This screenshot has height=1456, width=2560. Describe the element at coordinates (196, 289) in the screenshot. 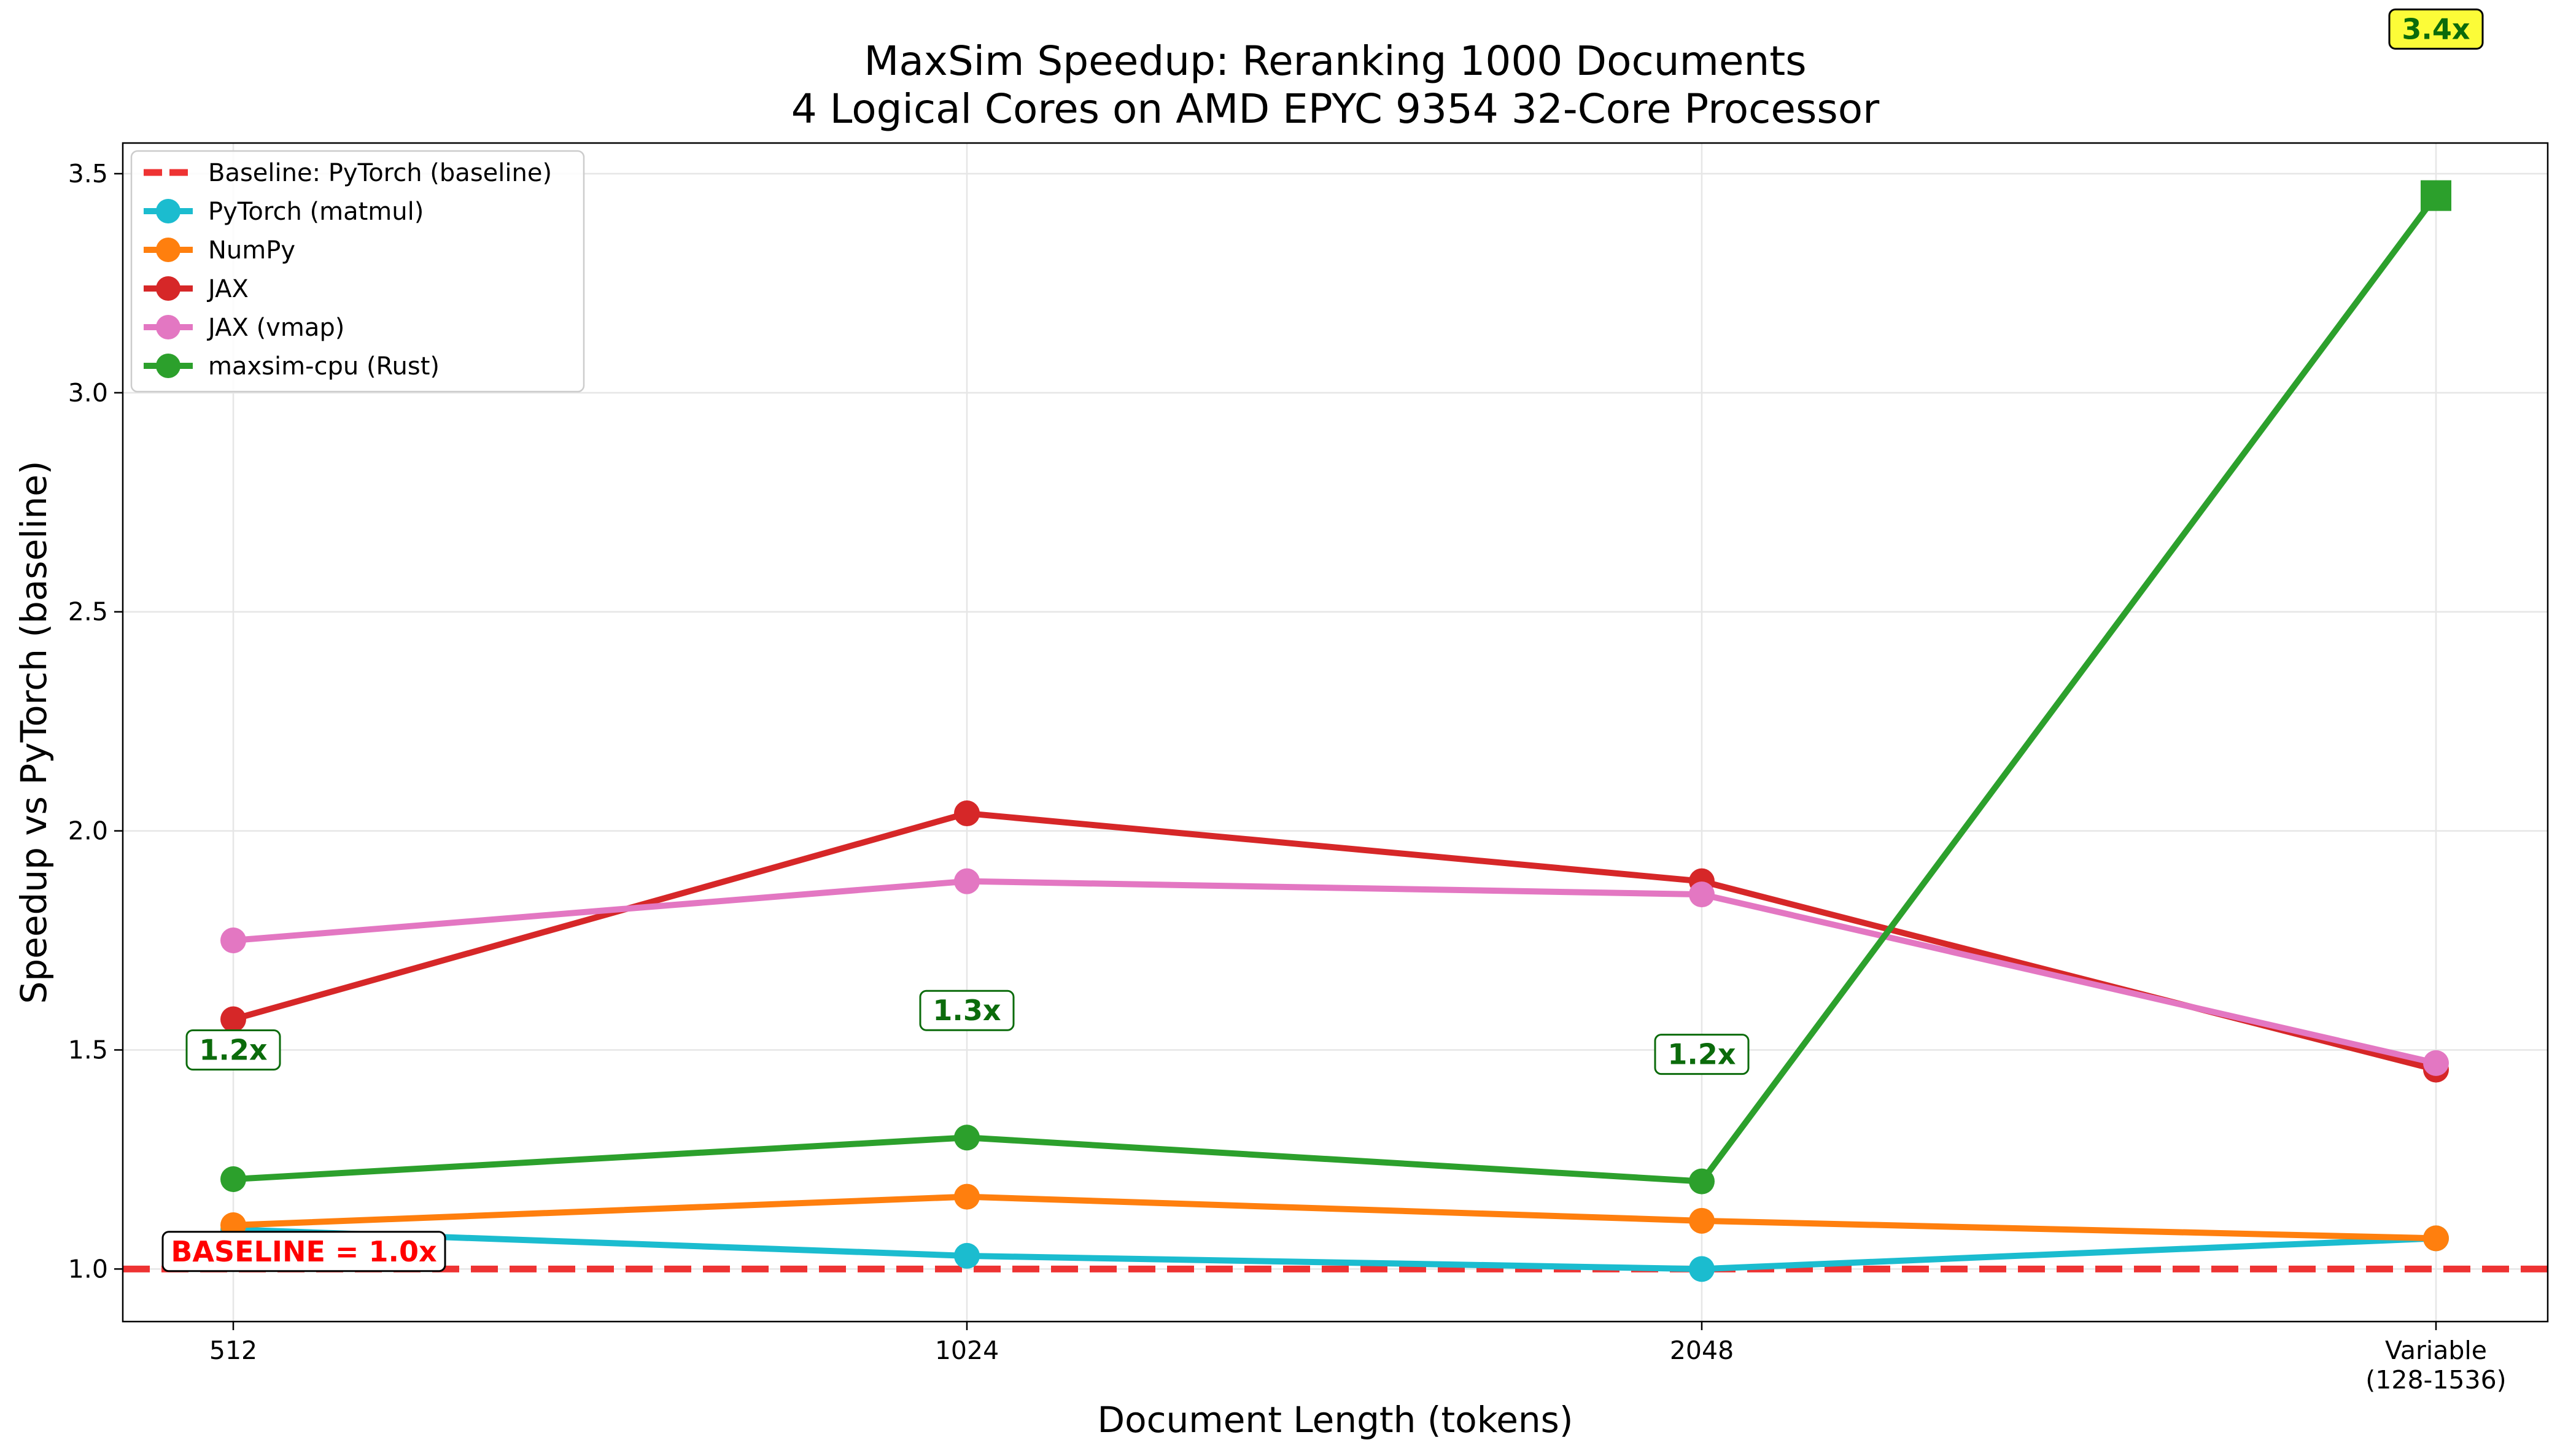

I see `legend-entry-3: JAX` at that location.